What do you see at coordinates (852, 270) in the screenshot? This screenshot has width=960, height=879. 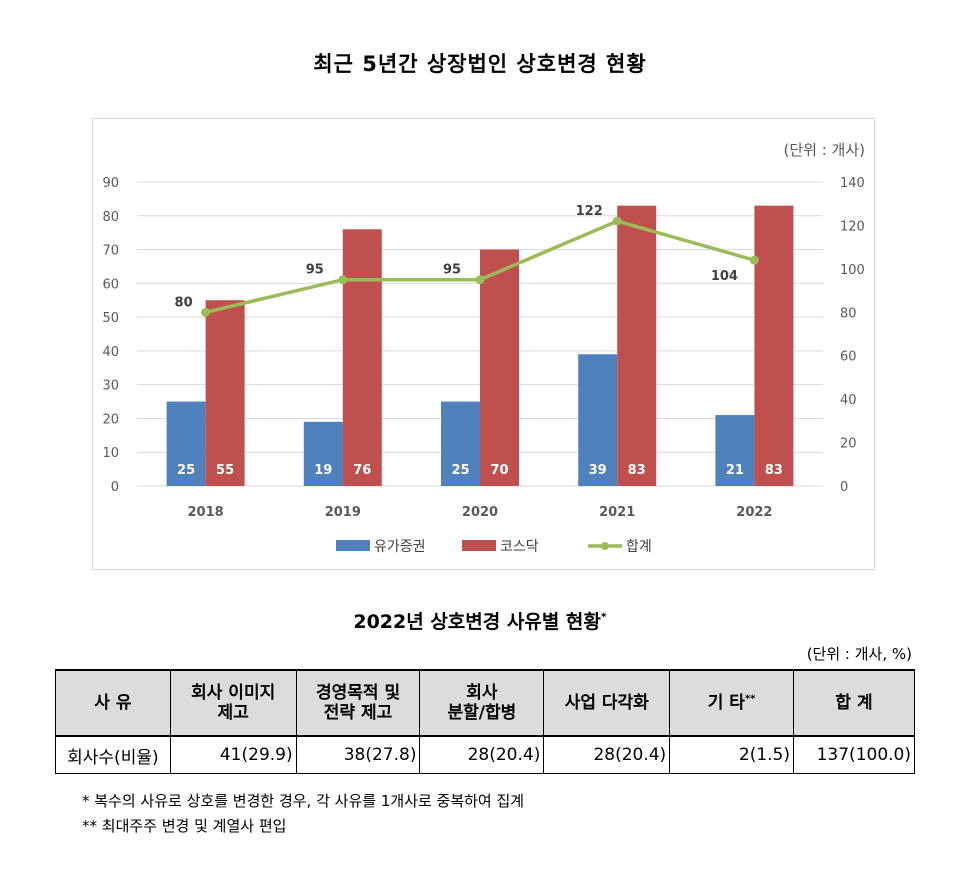 I see `right-tick-label: 100` at bounding box center [852, 270].